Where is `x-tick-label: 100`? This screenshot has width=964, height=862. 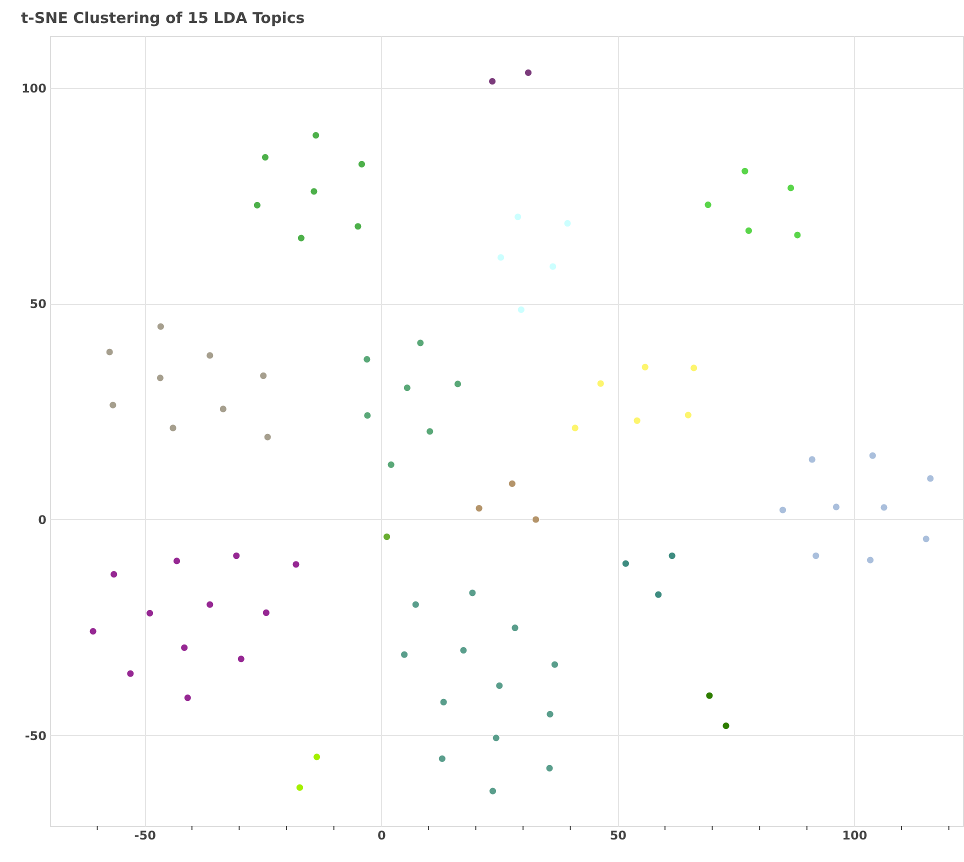 x-tick-label: 100 is located at coordinates (855, 835).